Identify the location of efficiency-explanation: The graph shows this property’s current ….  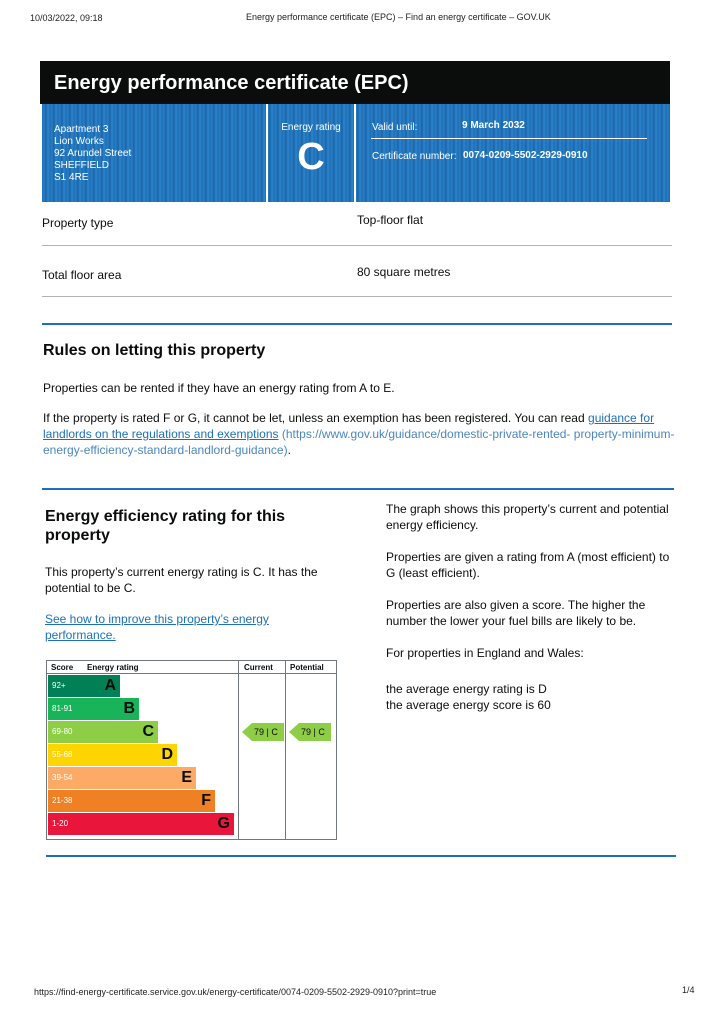
(532, 607).